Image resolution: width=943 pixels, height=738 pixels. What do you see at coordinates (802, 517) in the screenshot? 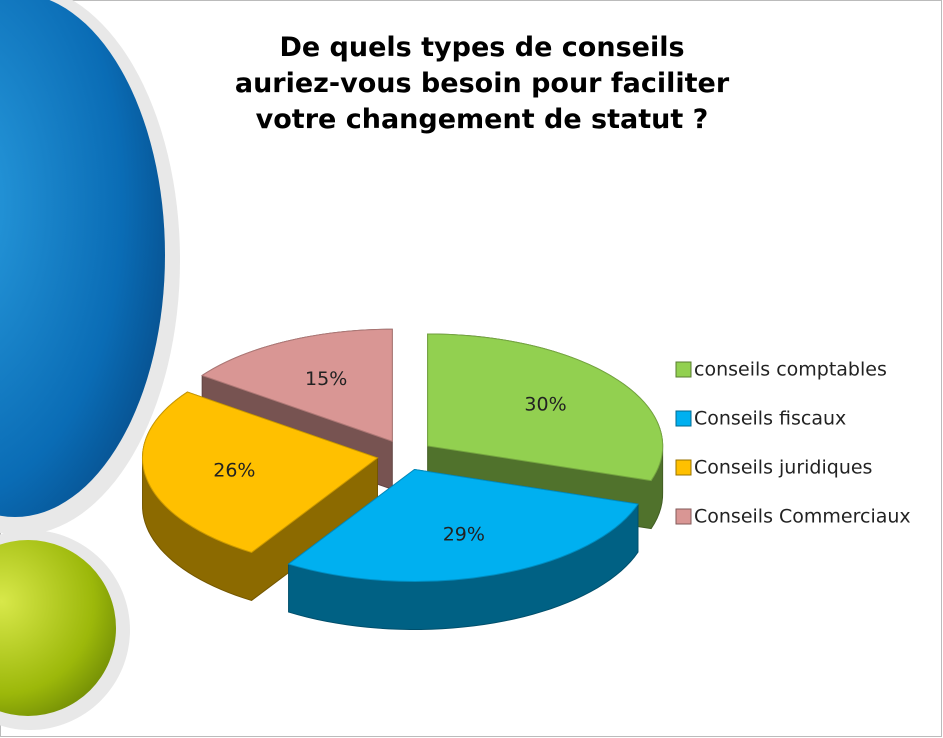
I see `legend-label: Conseils Commerciaux` at bounding box center [802, 517].